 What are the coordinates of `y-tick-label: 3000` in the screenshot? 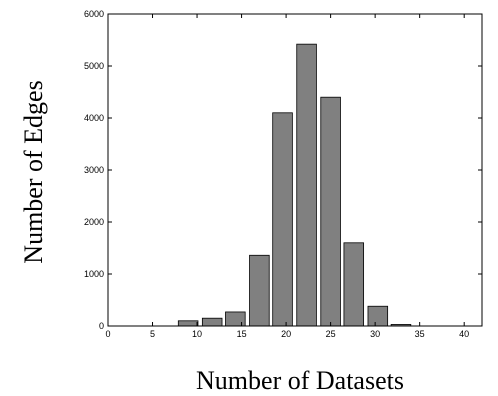 It's located at (94, 170).